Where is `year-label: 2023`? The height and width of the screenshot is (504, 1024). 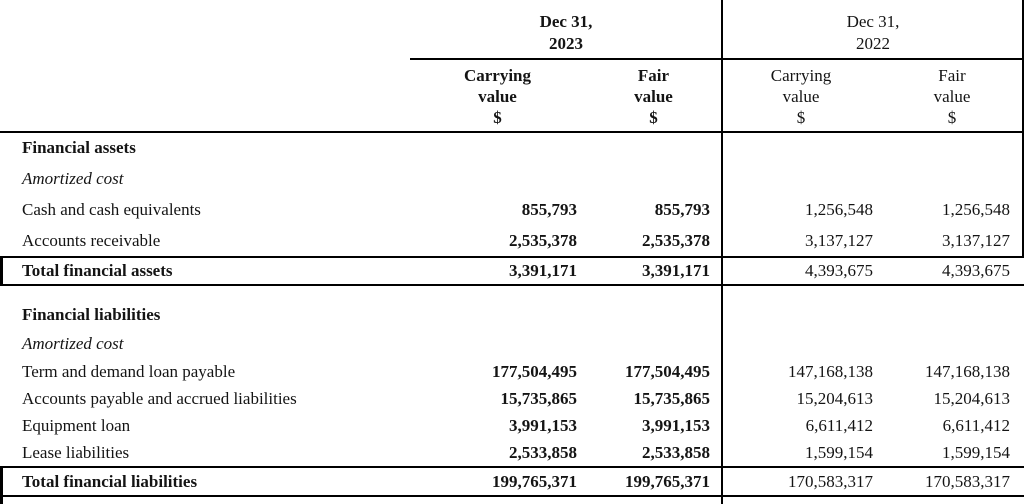 year-label: 2023 is located at coordinates (566, 43).